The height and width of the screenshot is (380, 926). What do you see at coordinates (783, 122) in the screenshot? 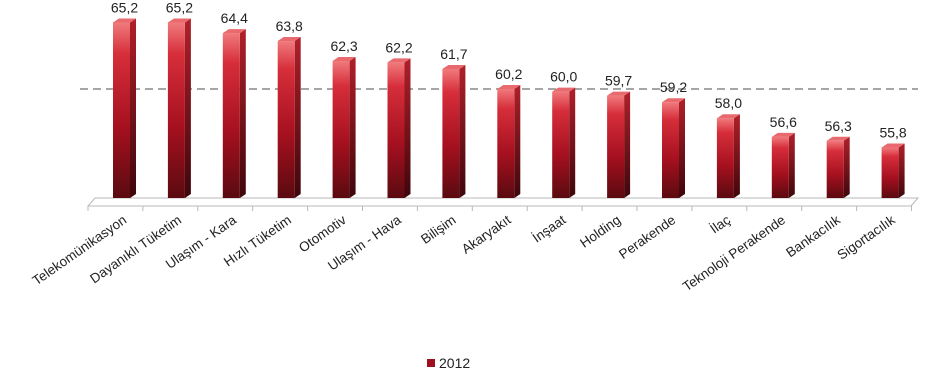
I see `value-label: 56,6` at bounding box center [783, 122].